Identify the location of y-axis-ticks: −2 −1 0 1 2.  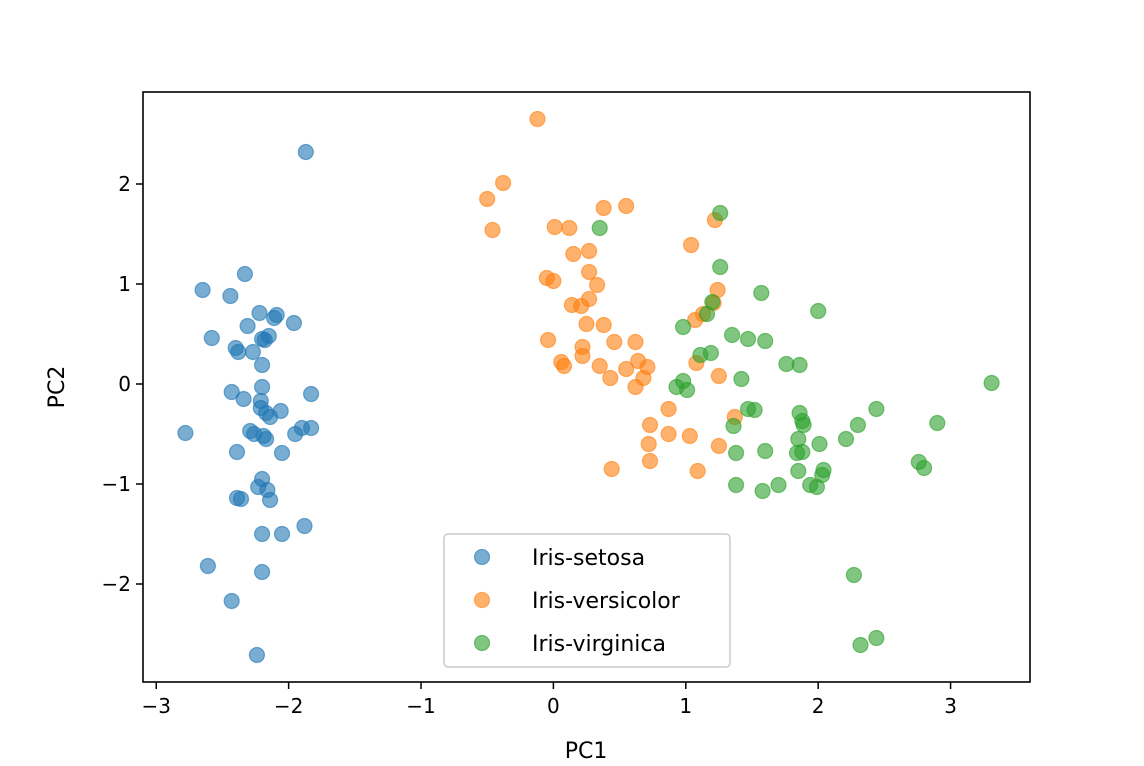
(122, 384).